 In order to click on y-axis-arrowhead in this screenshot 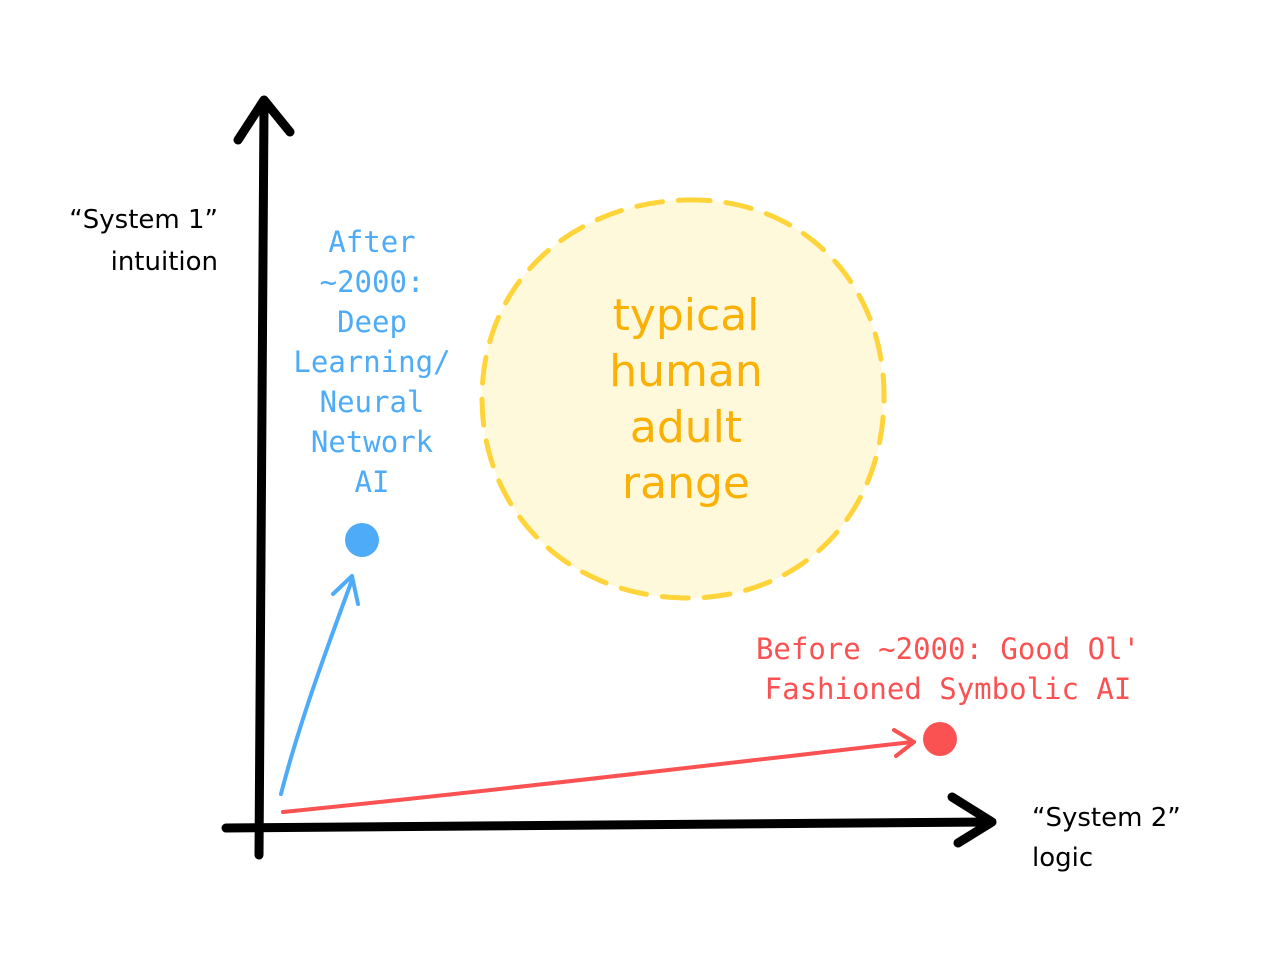, I will do `click(264, 120)`.